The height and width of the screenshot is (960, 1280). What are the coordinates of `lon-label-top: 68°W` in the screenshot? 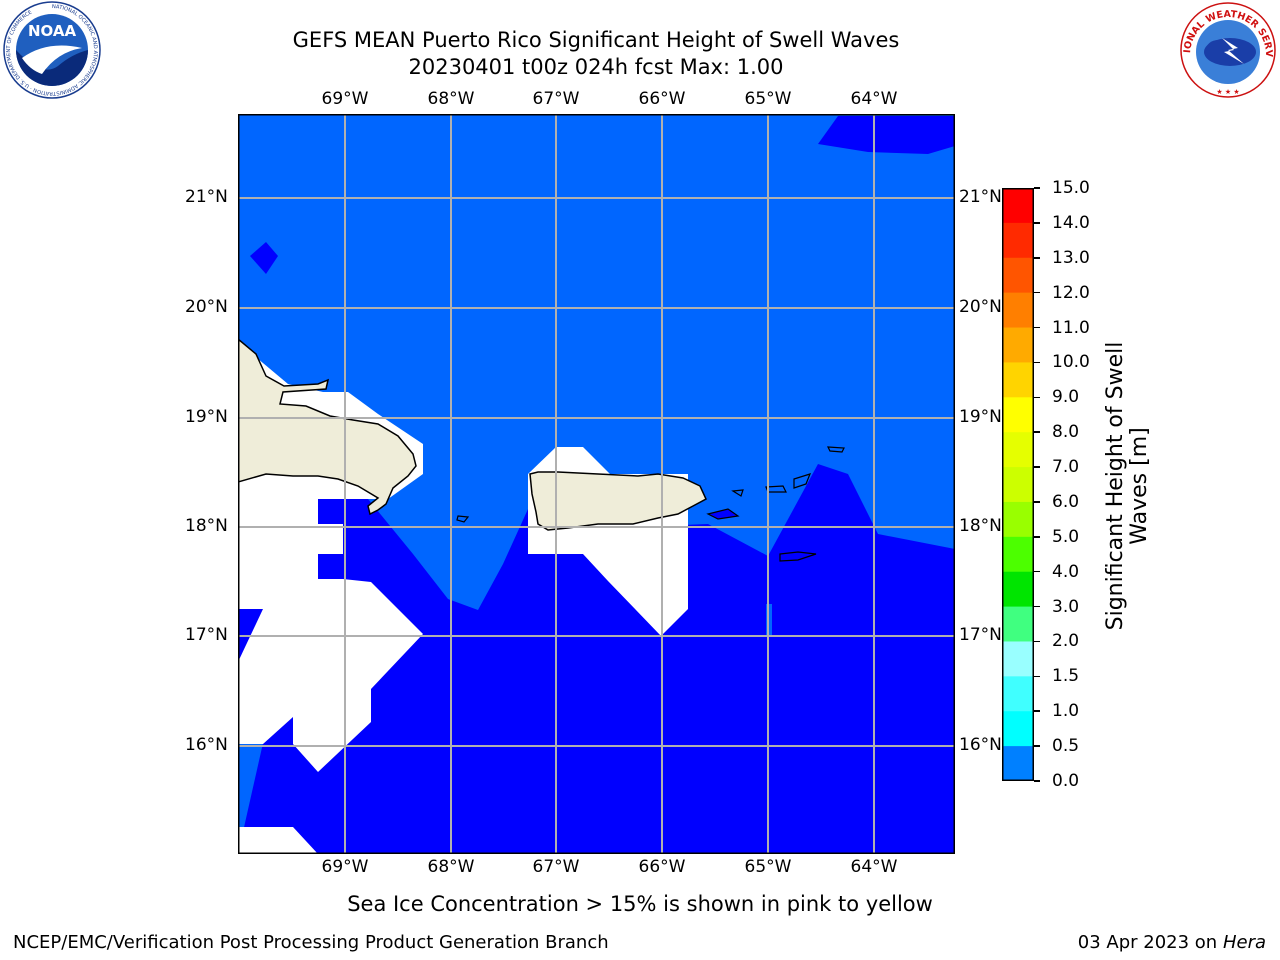 It's located at (451, 99).